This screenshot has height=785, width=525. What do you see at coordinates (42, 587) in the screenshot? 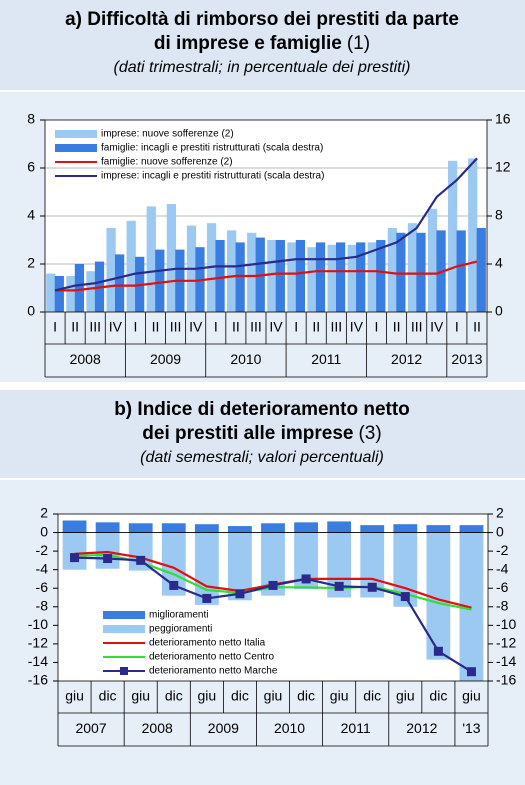
I see `y-tick-label: -6` at bounding box center [42, 587].